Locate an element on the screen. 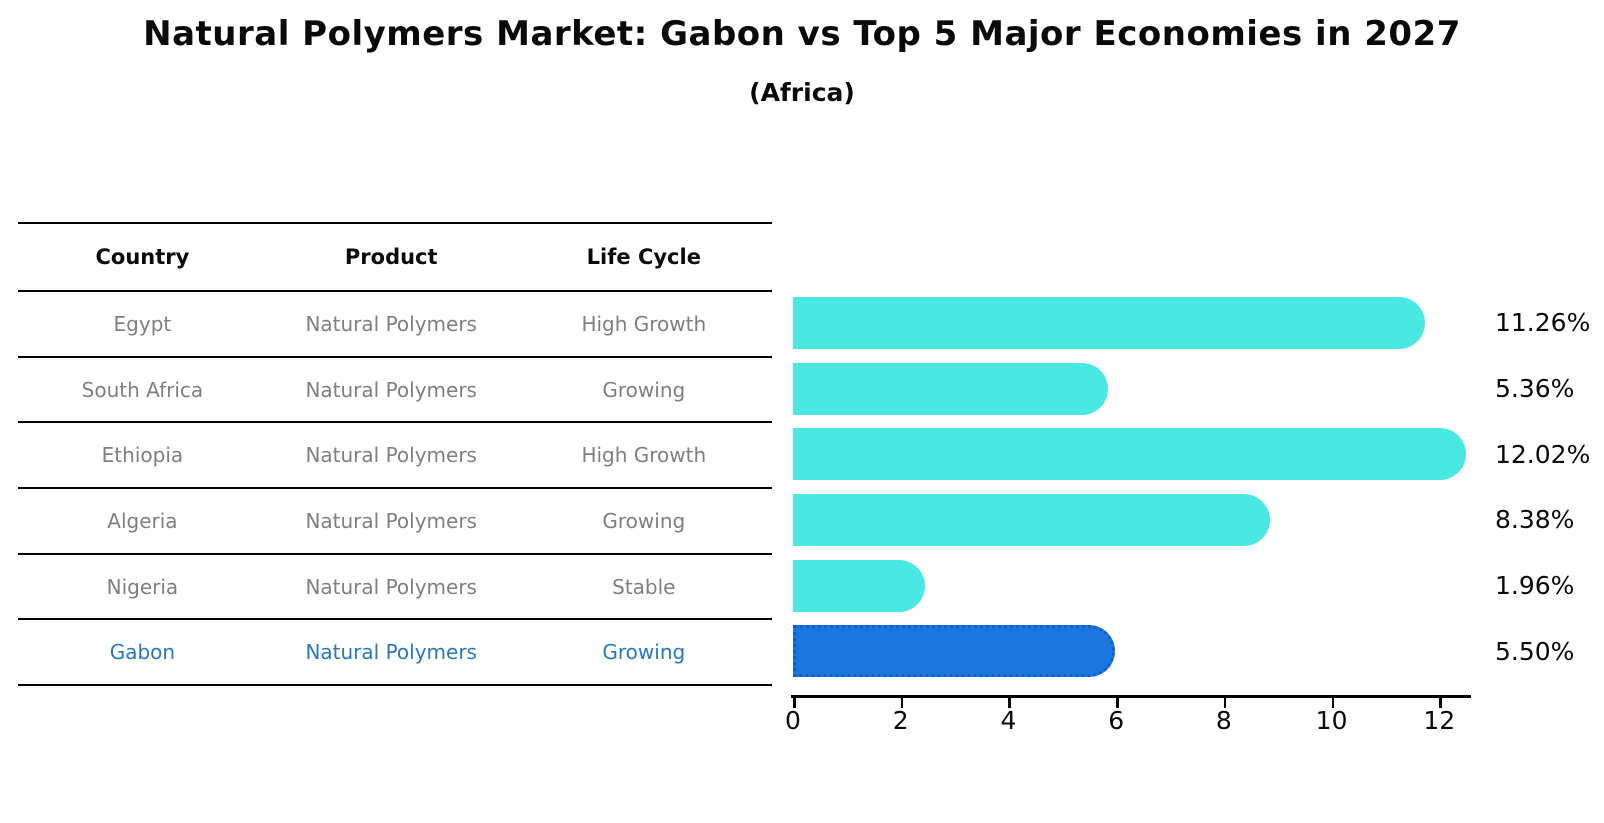 The height and width of the screenshot is (823, 1604). bar-south-africa is located at coordinates (950, 388).